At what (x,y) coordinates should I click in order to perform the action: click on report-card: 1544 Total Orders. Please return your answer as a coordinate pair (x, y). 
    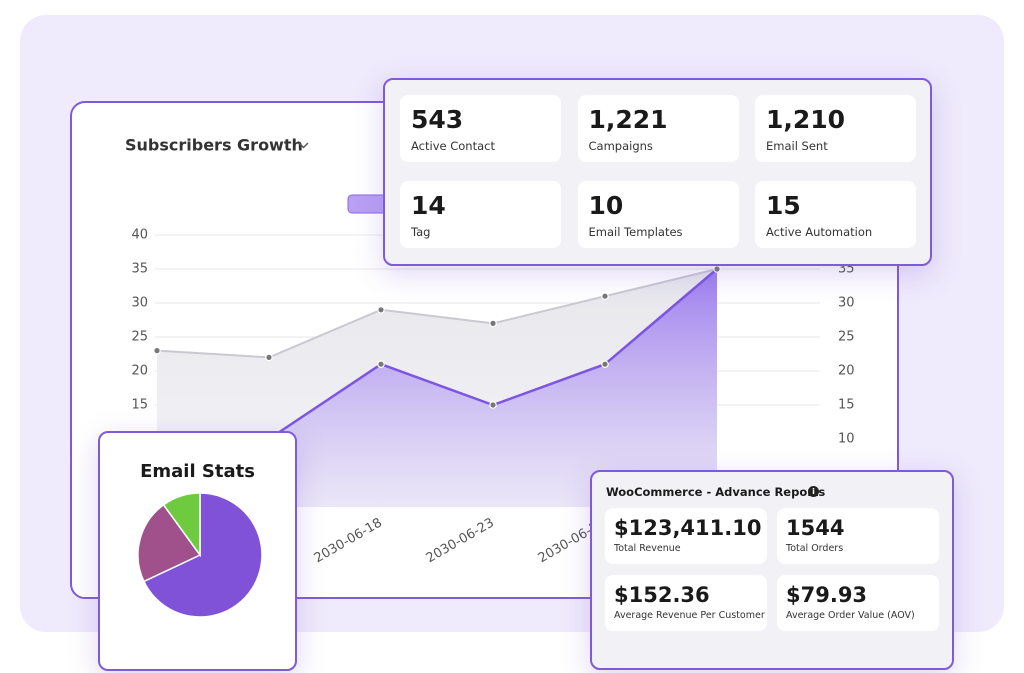
    Looking at the image, I should click on (858, 536).